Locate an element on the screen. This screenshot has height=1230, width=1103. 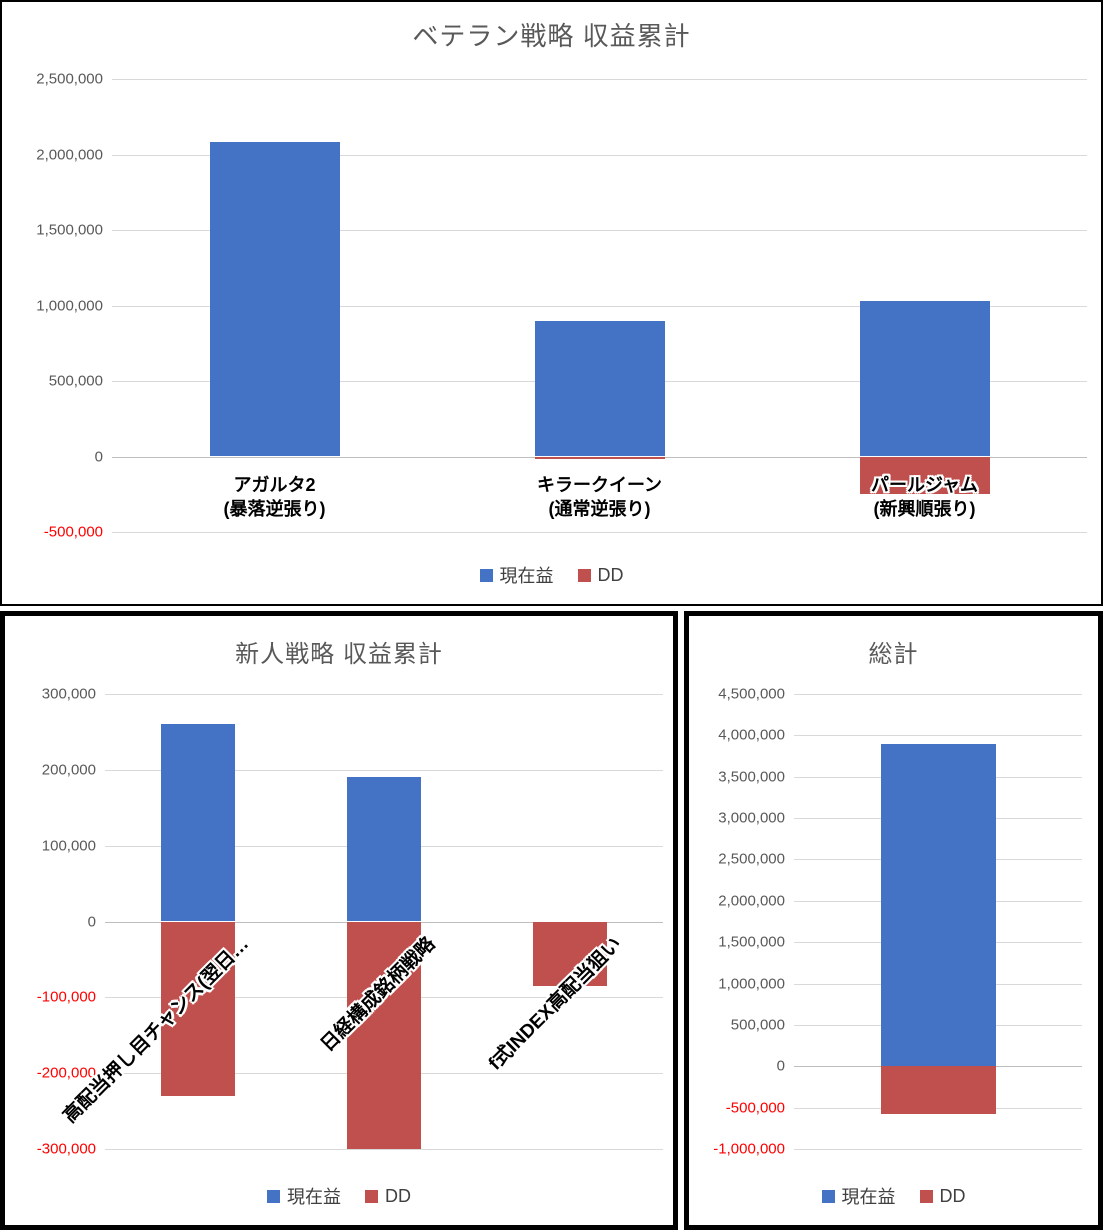
y-axis-label: 300,000 is located at coordinates (68, 694).